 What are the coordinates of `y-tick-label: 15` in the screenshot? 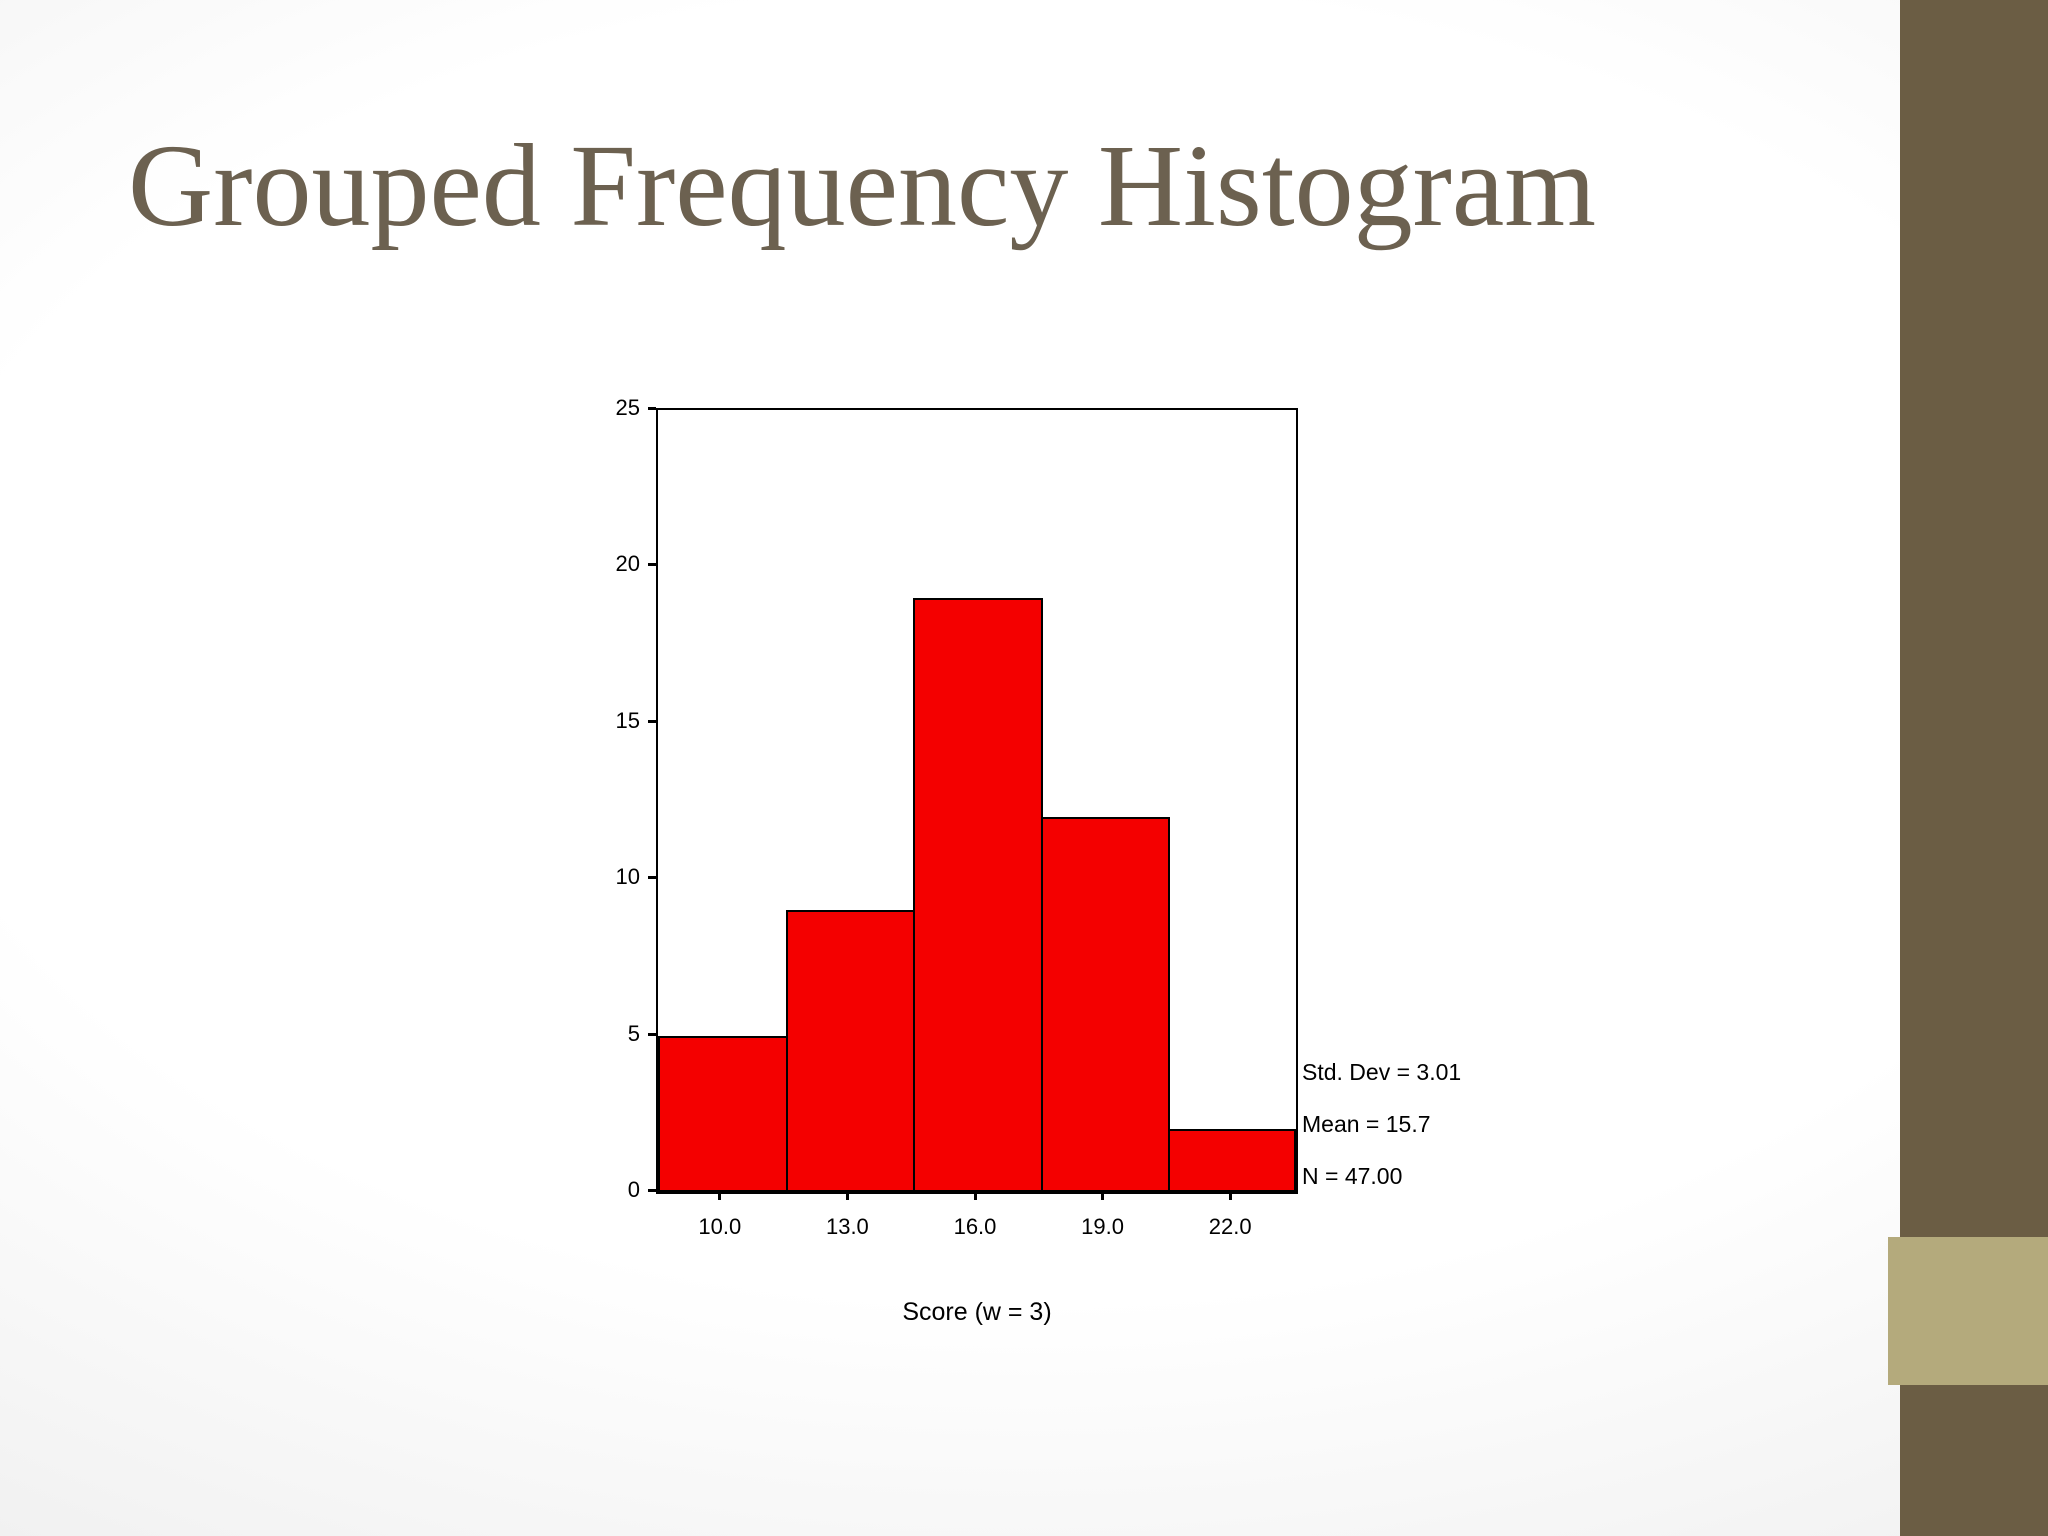 It's located at (627, 720).